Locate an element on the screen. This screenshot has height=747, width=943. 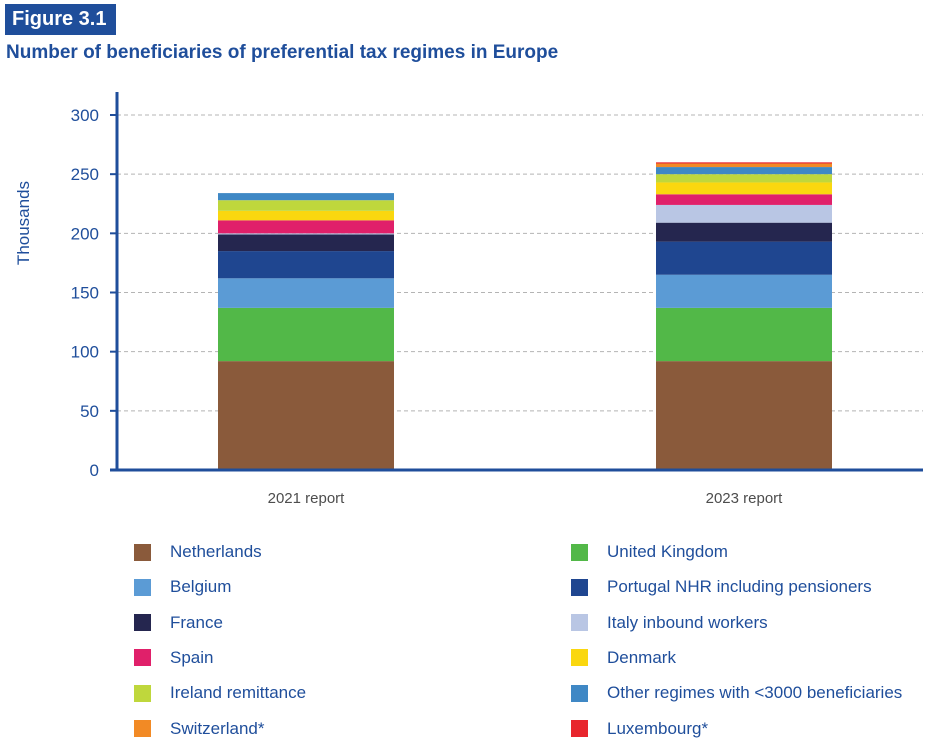
legend-label: Portugal NHR including pensioners is located at coordinates (739, 587).